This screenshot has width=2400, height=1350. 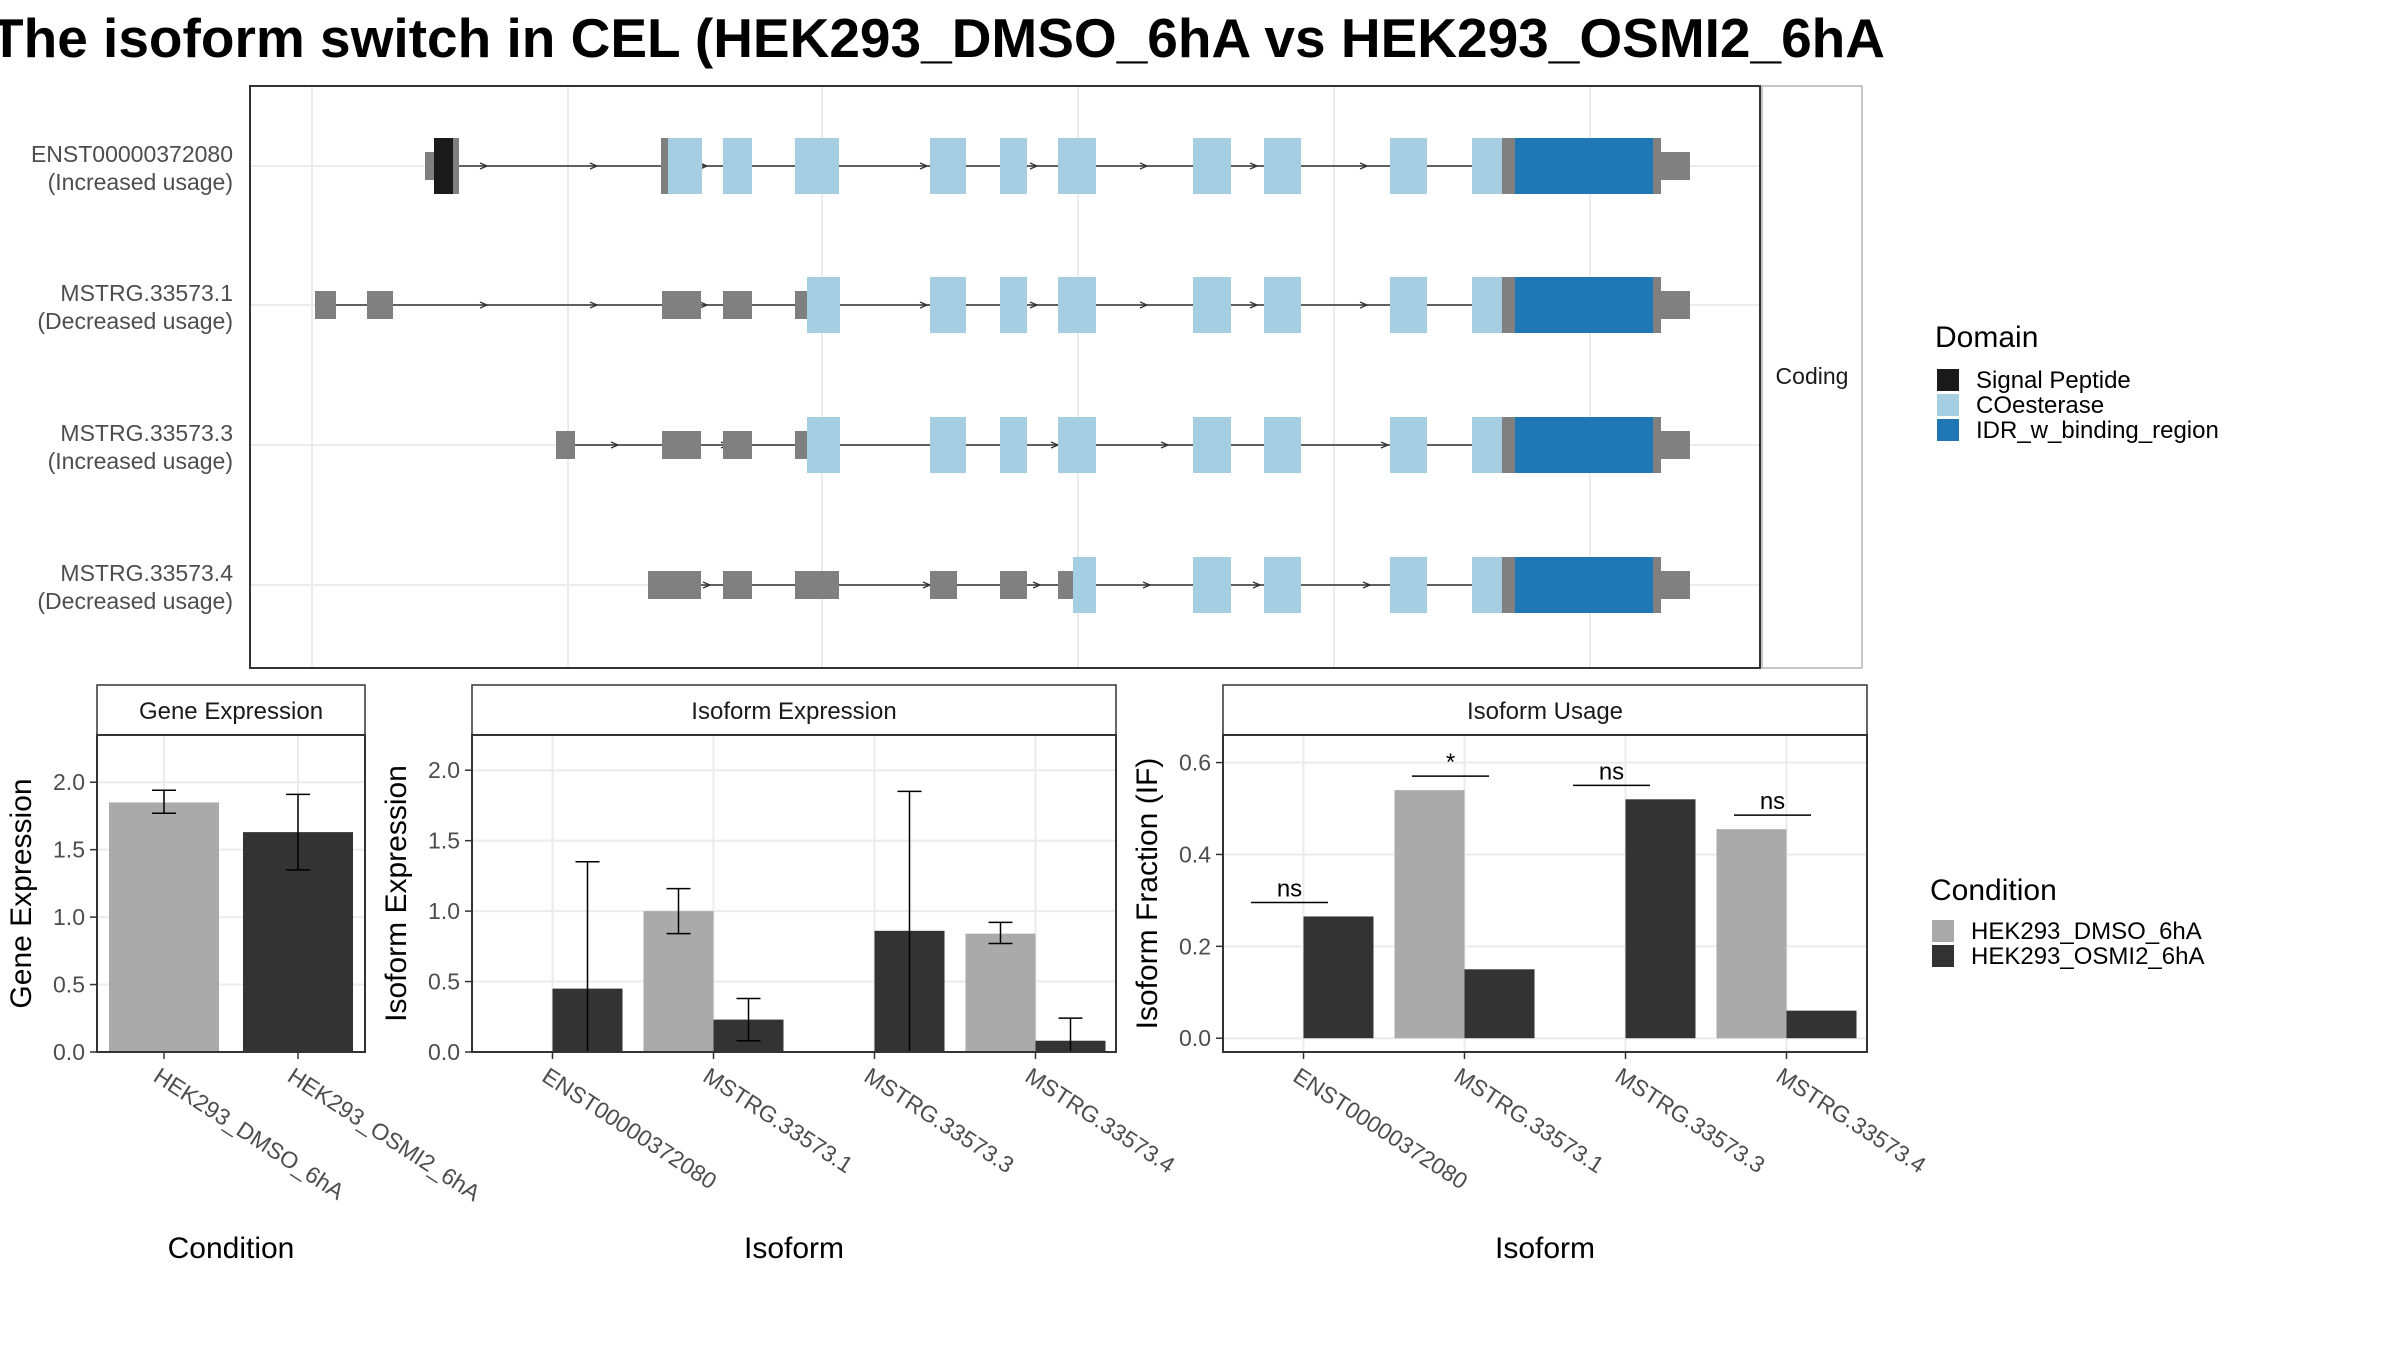 I want to click on domain-legend-label: Signal Peptide, so click(x=2053, y=380).